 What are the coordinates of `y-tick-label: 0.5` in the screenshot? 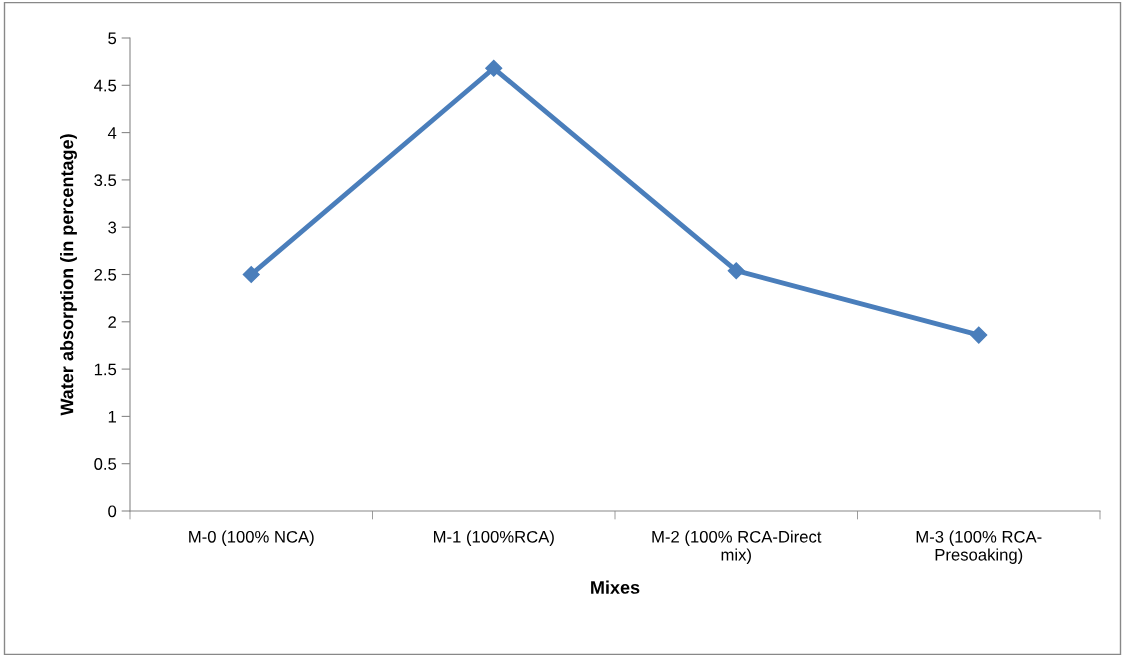 It's located at (105, 464).